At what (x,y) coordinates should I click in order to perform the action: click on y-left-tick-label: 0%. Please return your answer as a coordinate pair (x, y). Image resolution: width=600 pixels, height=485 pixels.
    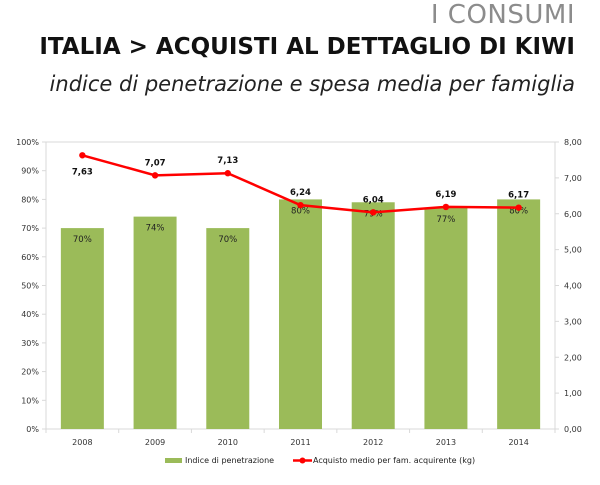
    Looking at the image, I should click on (32, 429).